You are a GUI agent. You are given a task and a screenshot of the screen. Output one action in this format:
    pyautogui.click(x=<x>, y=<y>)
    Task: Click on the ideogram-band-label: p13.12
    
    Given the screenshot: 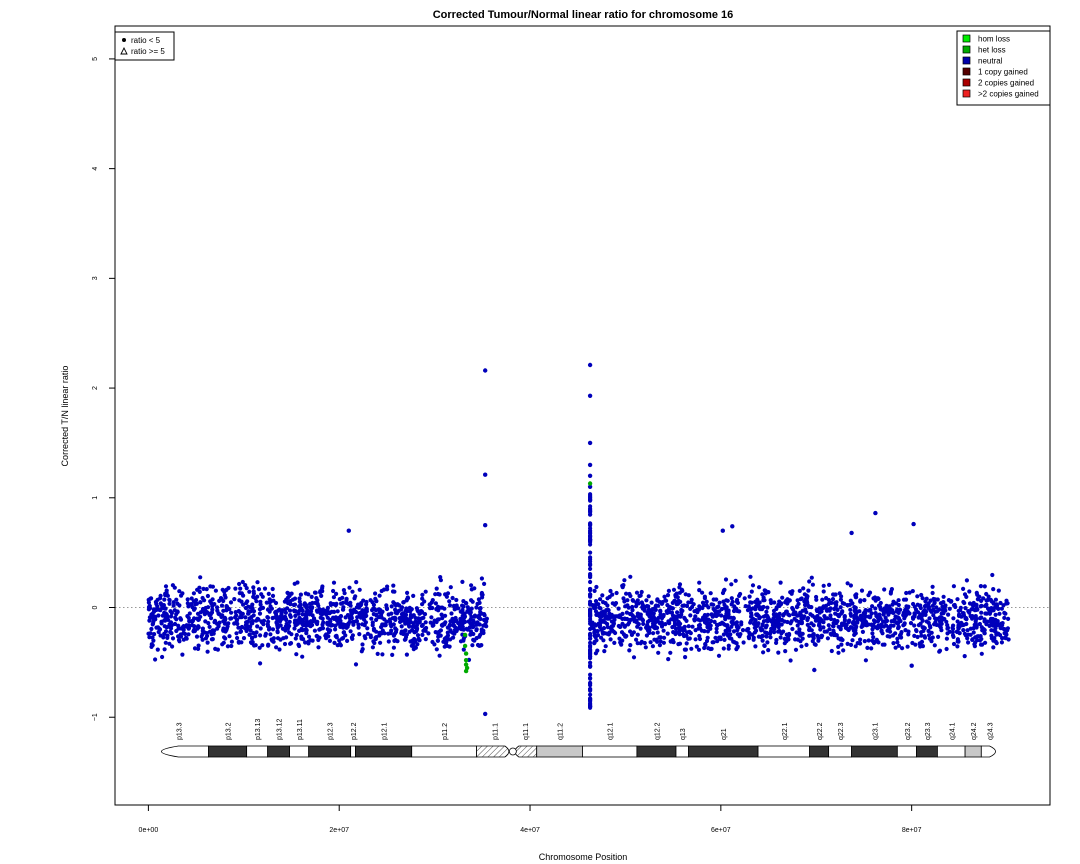 What is the action you would take?
    pyautogui.click(x=280, y=729)
    